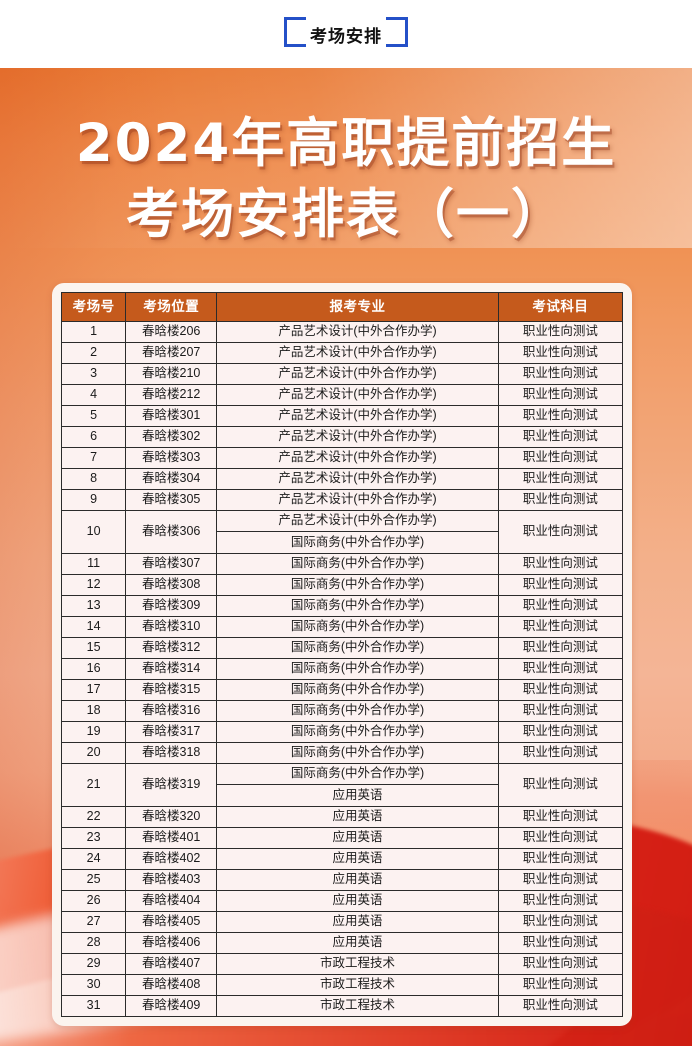  I want to click on cell-location: 春晗楼310, so click(171, 626).